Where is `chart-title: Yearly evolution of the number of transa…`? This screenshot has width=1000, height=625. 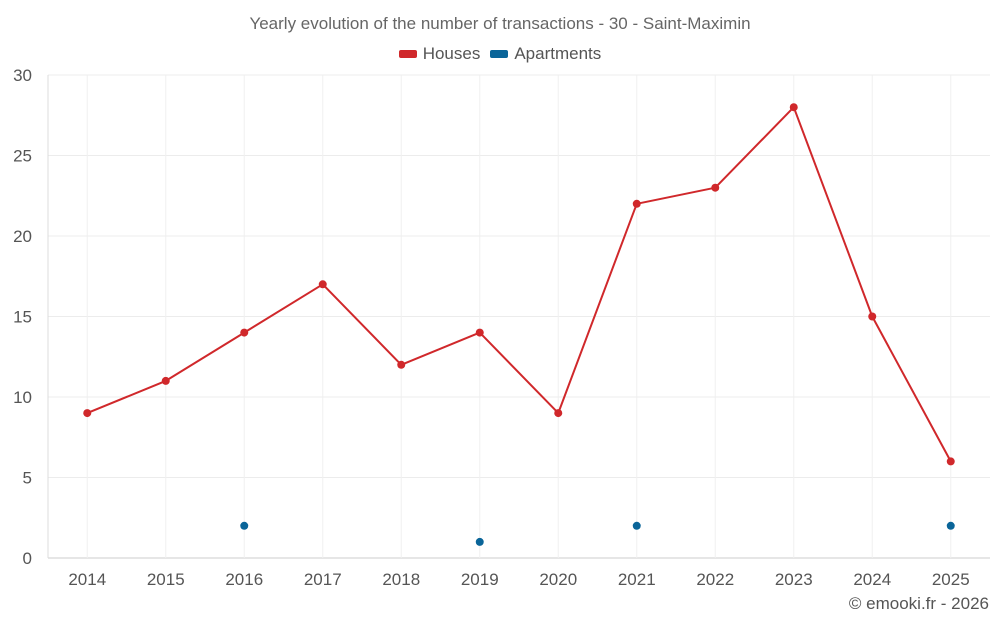 chart-title: Yearly evolution of the number of transa… is located at coordinates (500, 23).